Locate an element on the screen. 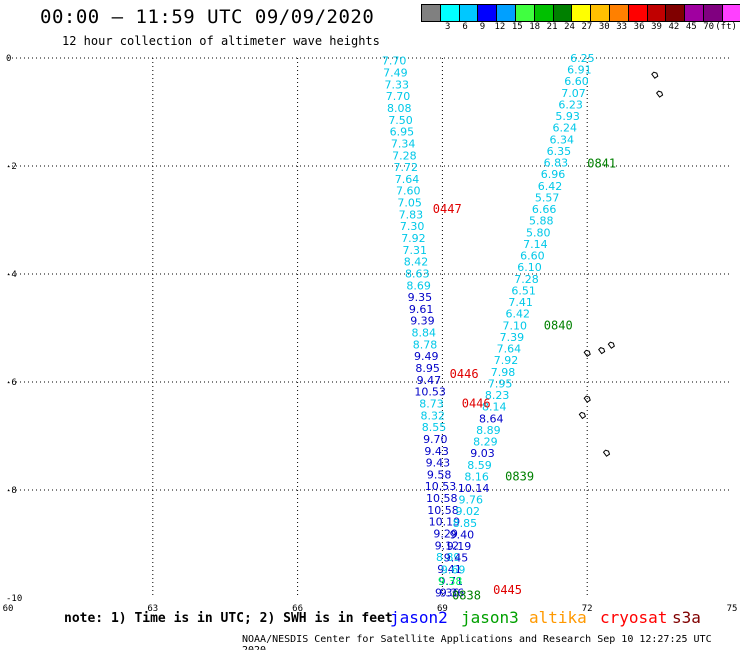 The image size is (740, 650). wave-height-value: 7.10 is located at coordinates (515, 325).